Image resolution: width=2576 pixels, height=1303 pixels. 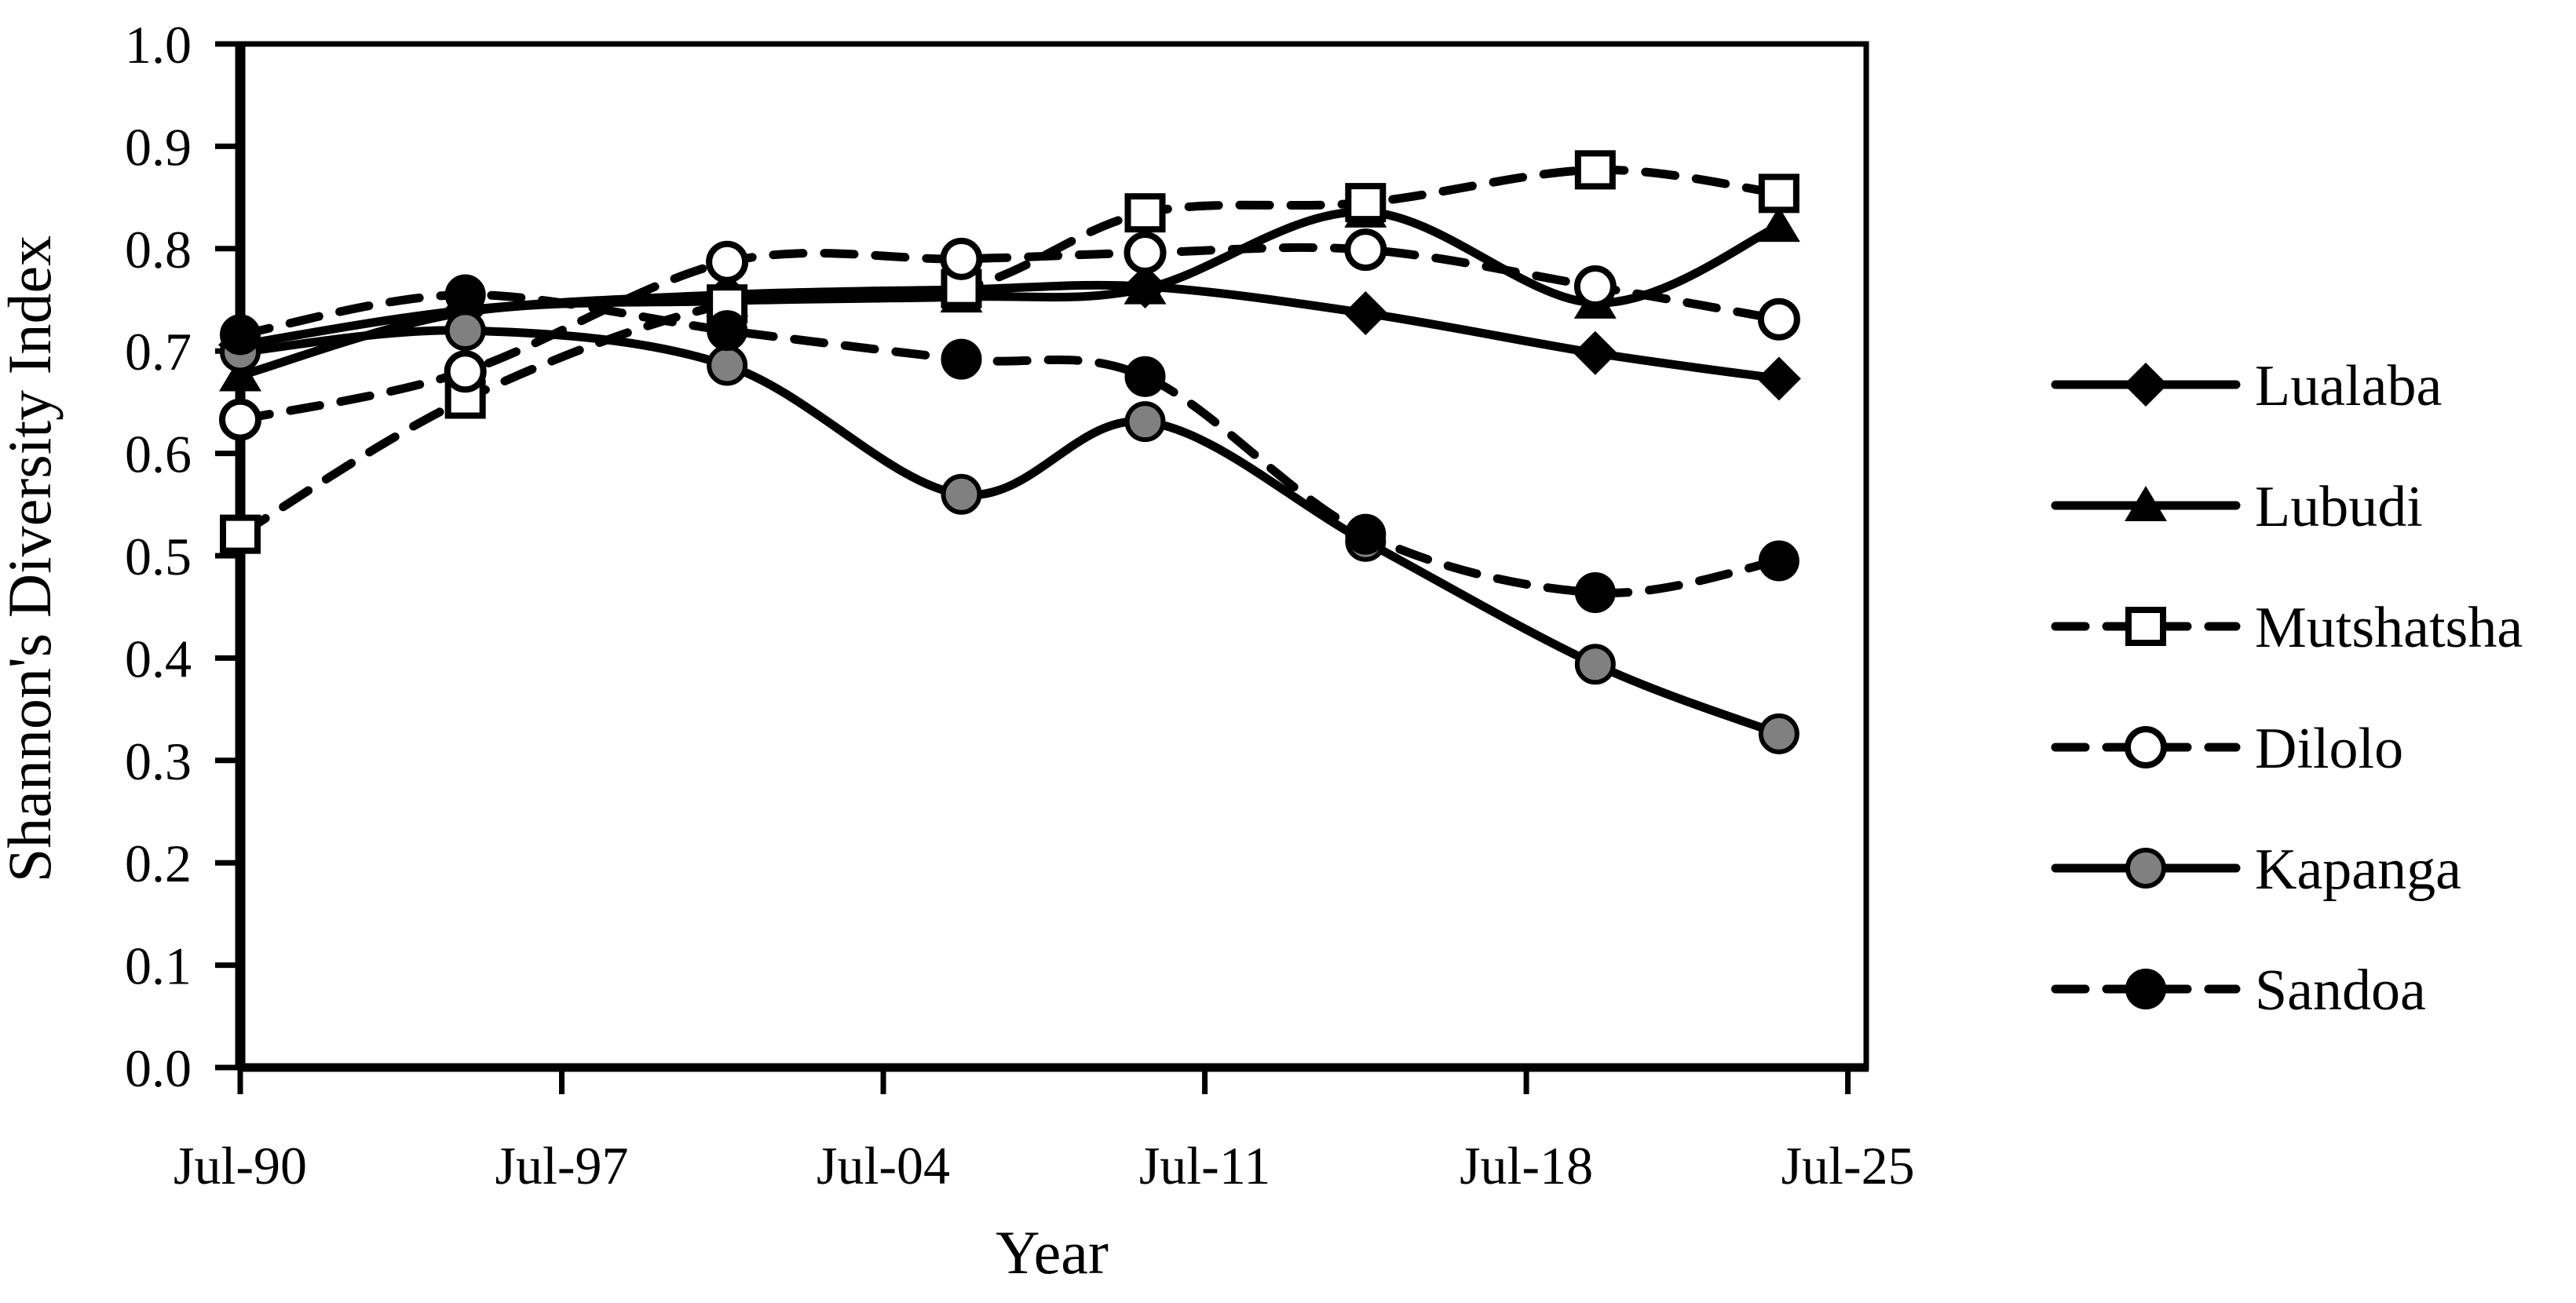 I want to click on legend-item-Mutshatsha: Mutshatsha, so click(x=2287, y=628).